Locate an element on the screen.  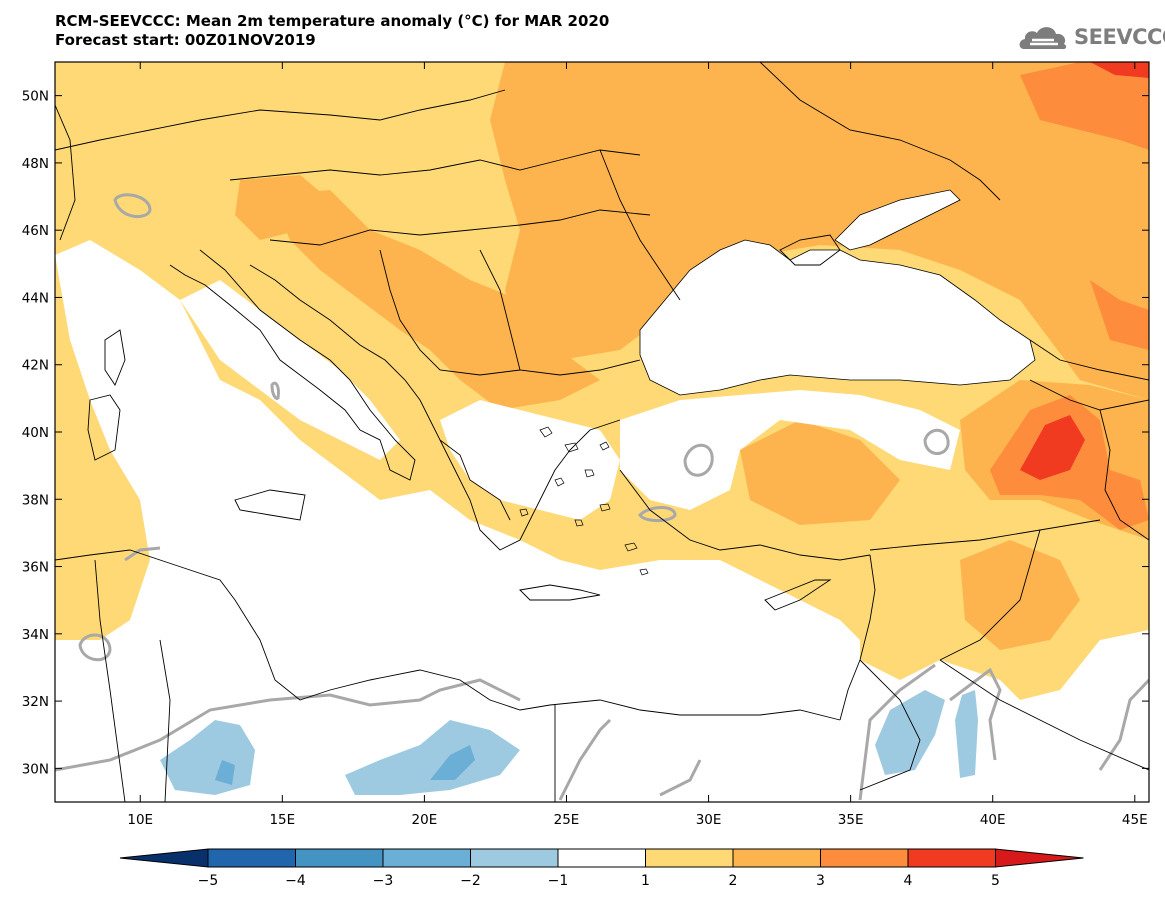
colorbar-arrow-high is located at coordinates (1039, 858).